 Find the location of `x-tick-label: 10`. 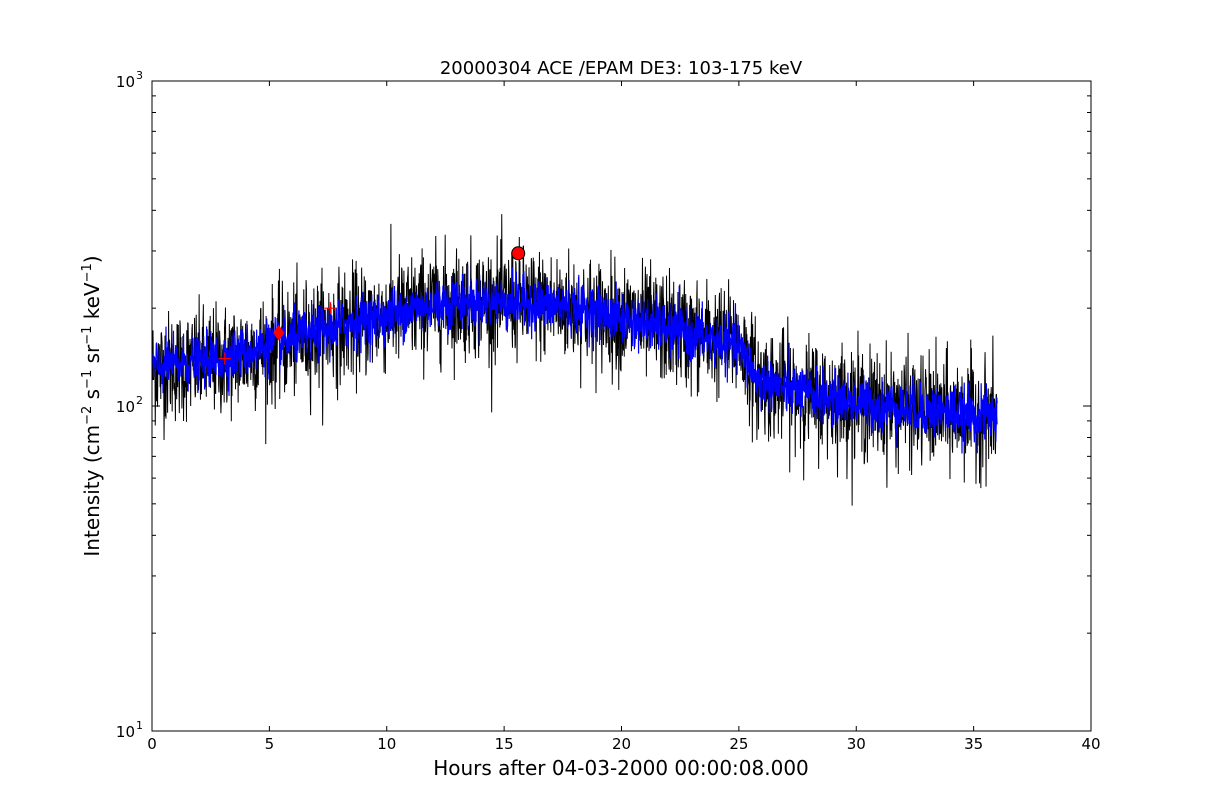

x-tick-label: 10 is located at coordinates (386, 744).